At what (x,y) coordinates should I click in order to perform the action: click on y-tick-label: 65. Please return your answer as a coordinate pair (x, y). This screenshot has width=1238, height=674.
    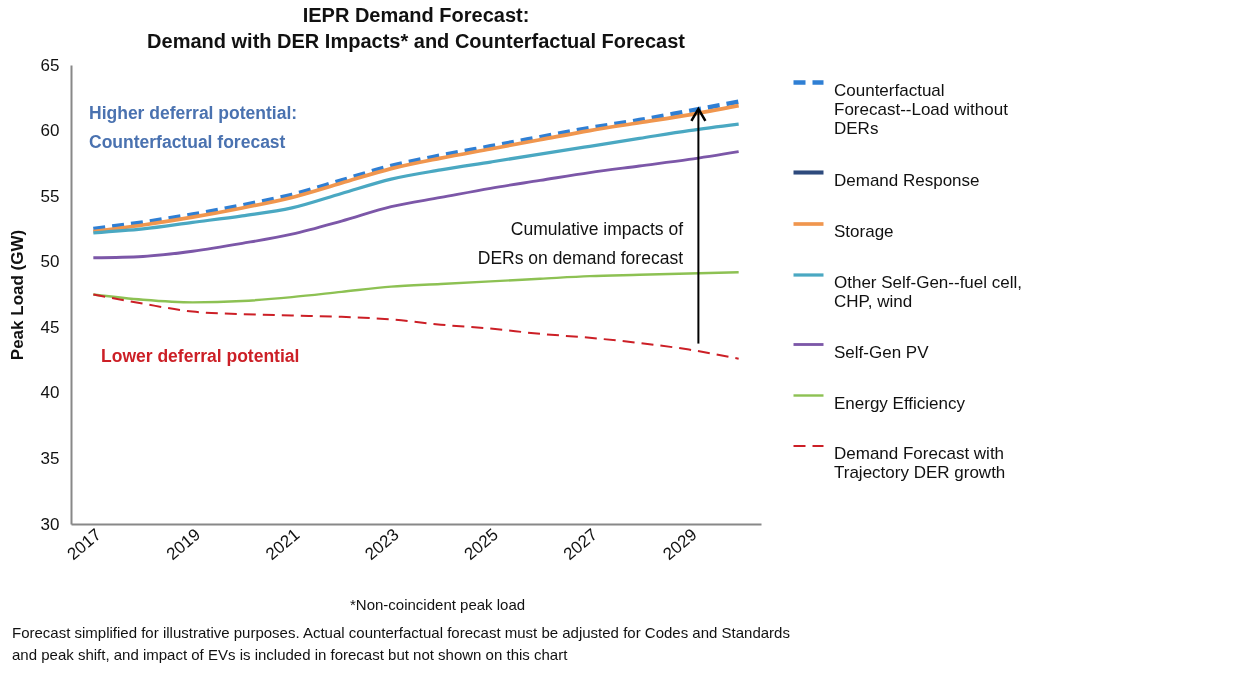
    Looking at the image, I should click on (50, 65).